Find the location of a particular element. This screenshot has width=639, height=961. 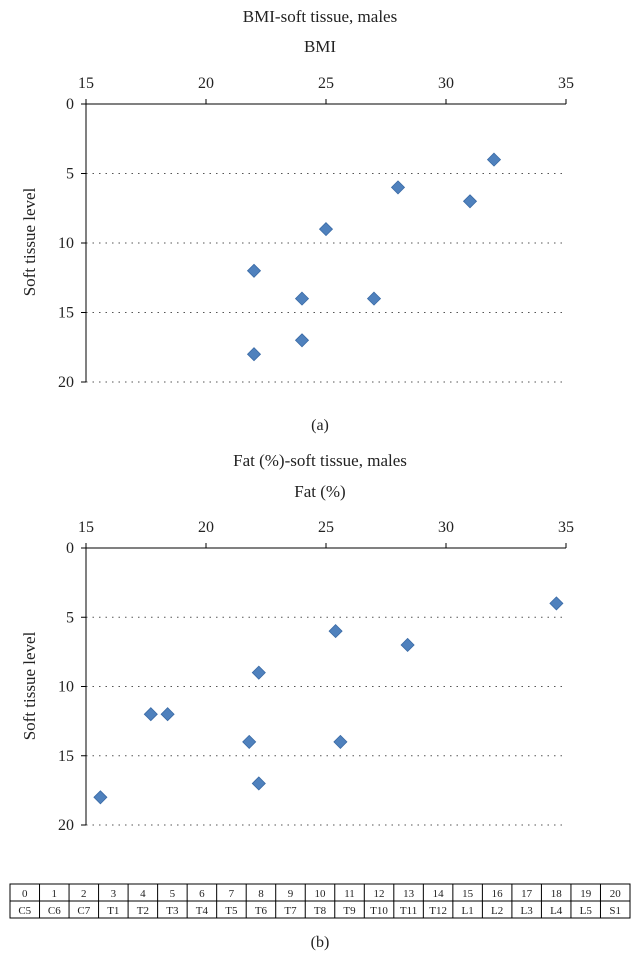

table-cell-level: T8 is located at coordinates (320, 911).